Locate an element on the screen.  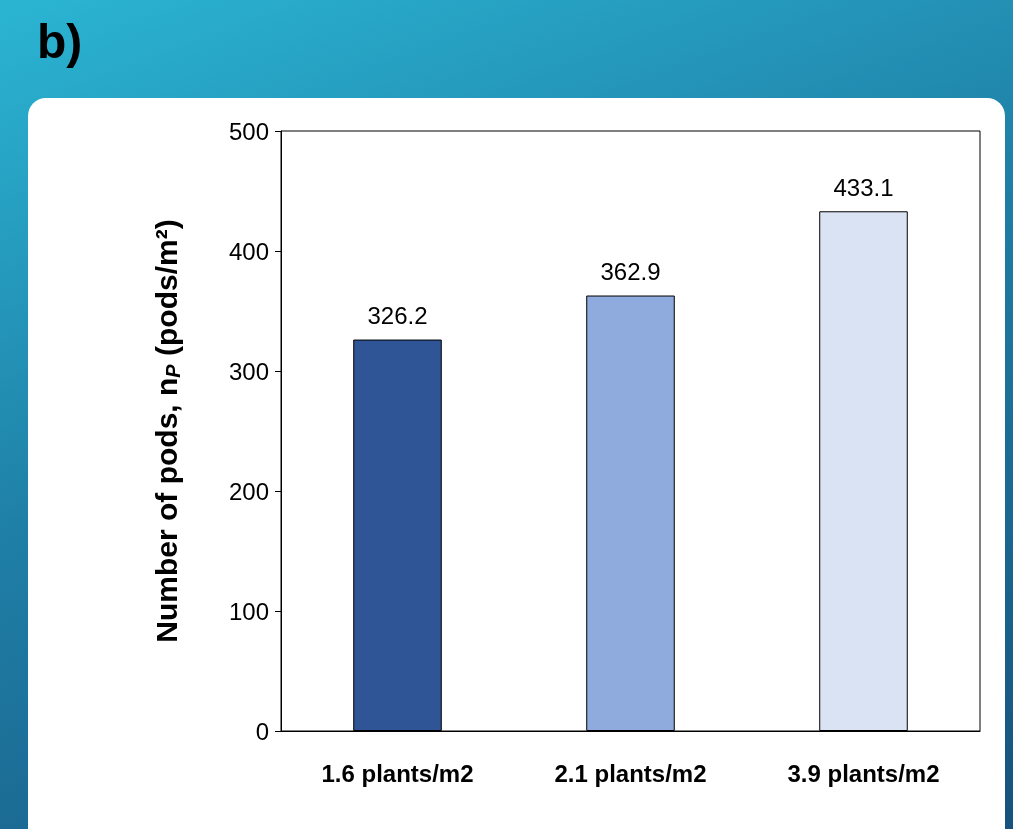
y-tick-label: 400 is located at coordinates (248, 251).